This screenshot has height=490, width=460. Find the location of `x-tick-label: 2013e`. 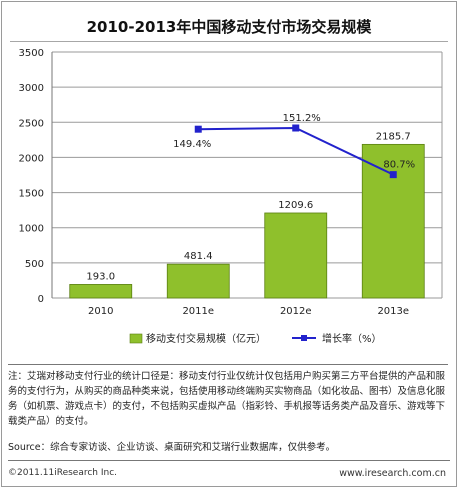

x-tick-label: 2013e is located at coordinates (393, 311).